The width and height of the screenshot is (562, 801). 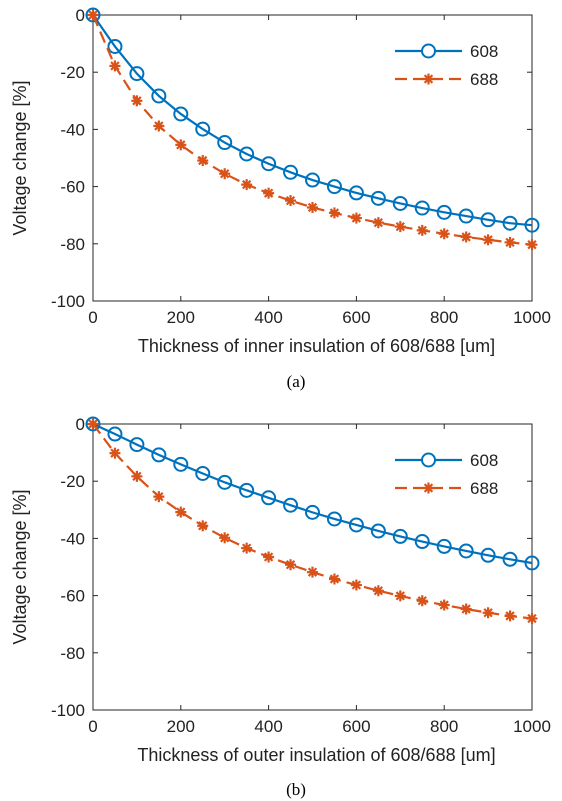 What do you see at coordinates (72, 244) in the screenshot?
I see `chart-a-y-tick-label: -80` at bounding box center [72, 244].